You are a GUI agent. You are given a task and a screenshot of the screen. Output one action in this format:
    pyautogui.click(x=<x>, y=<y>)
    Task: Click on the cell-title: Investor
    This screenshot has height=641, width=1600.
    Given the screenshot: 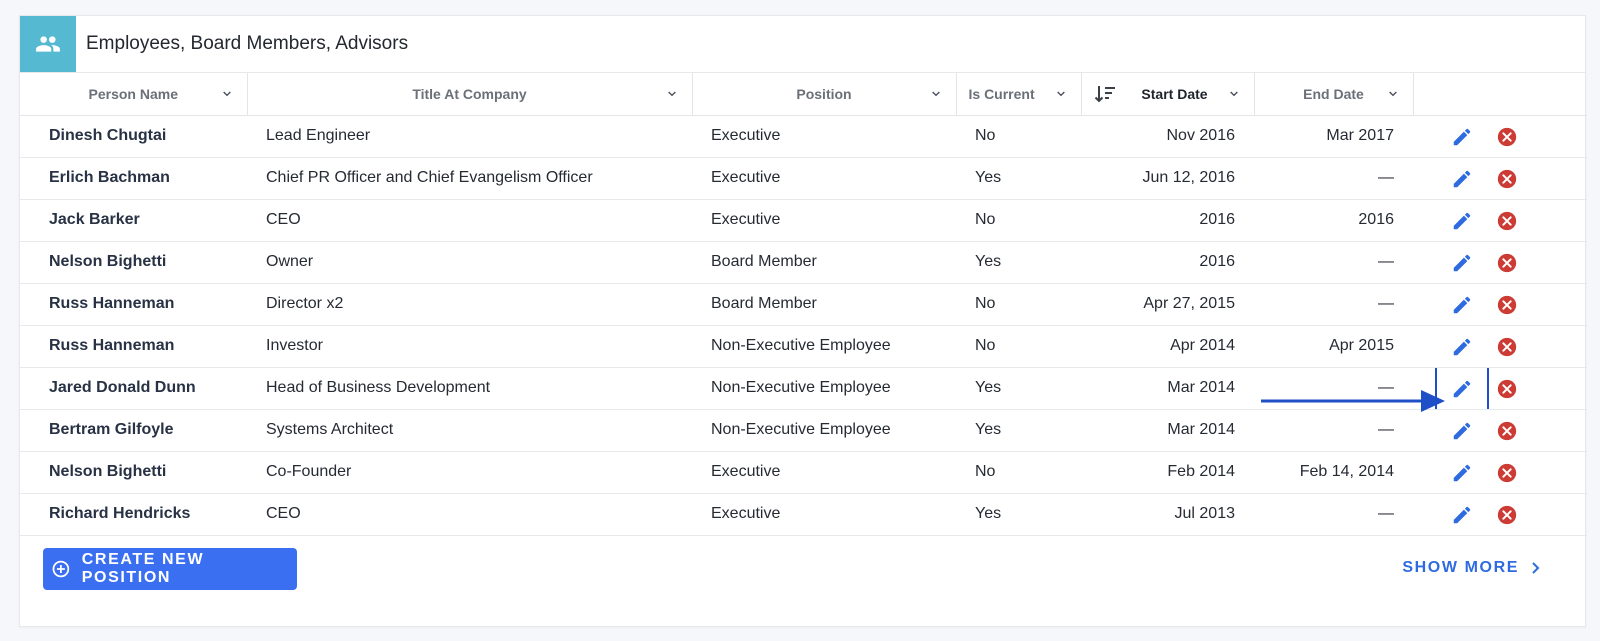 What is the action you would take?
    pyautogui.click(x=469, y=346)
    